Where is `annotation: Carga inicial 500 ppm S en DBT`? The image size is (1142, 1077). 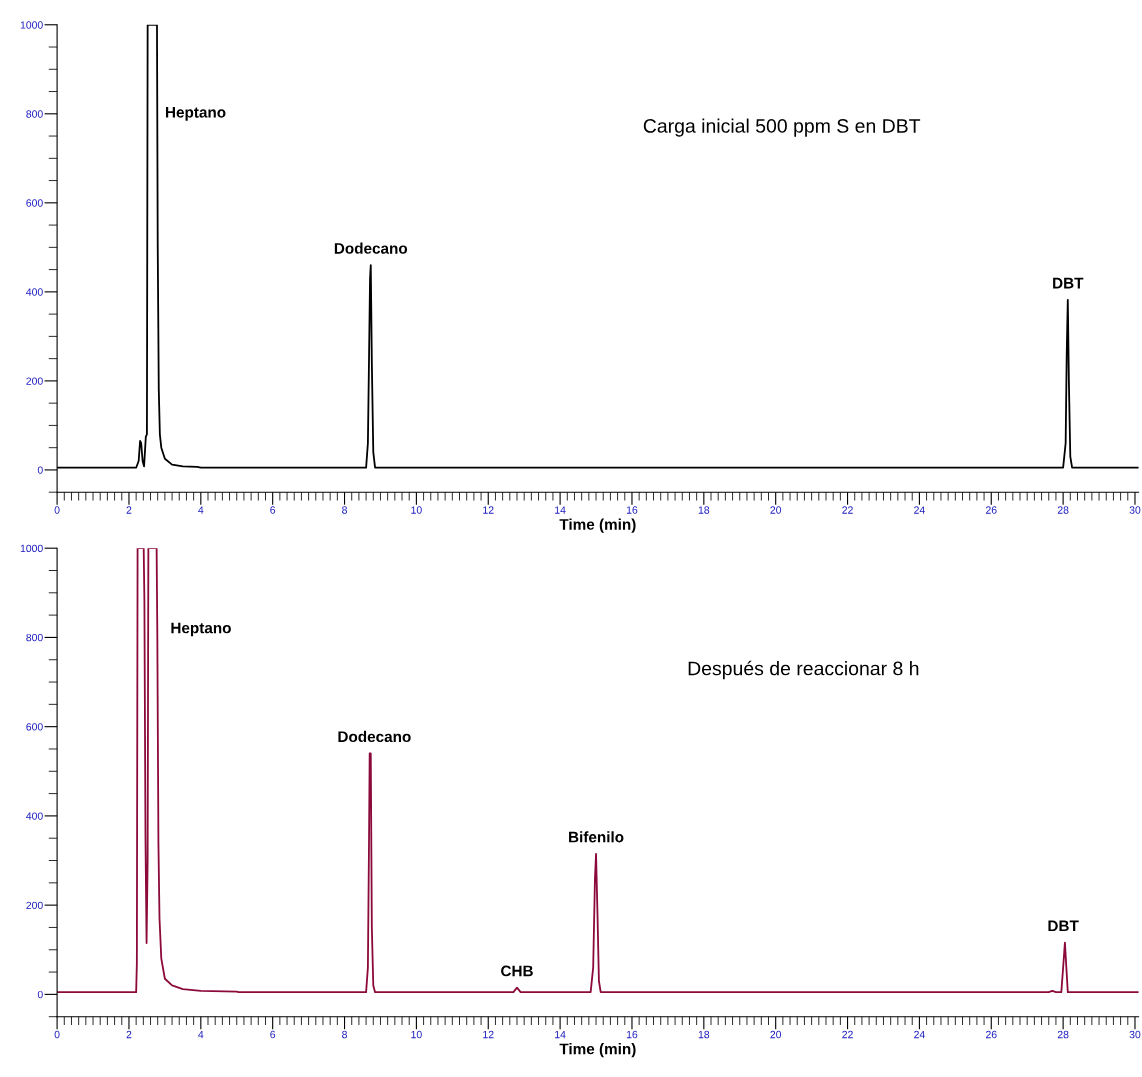
annotation: Carga inicial 500 ppm S en DBT is located at coordinates (782, 127).